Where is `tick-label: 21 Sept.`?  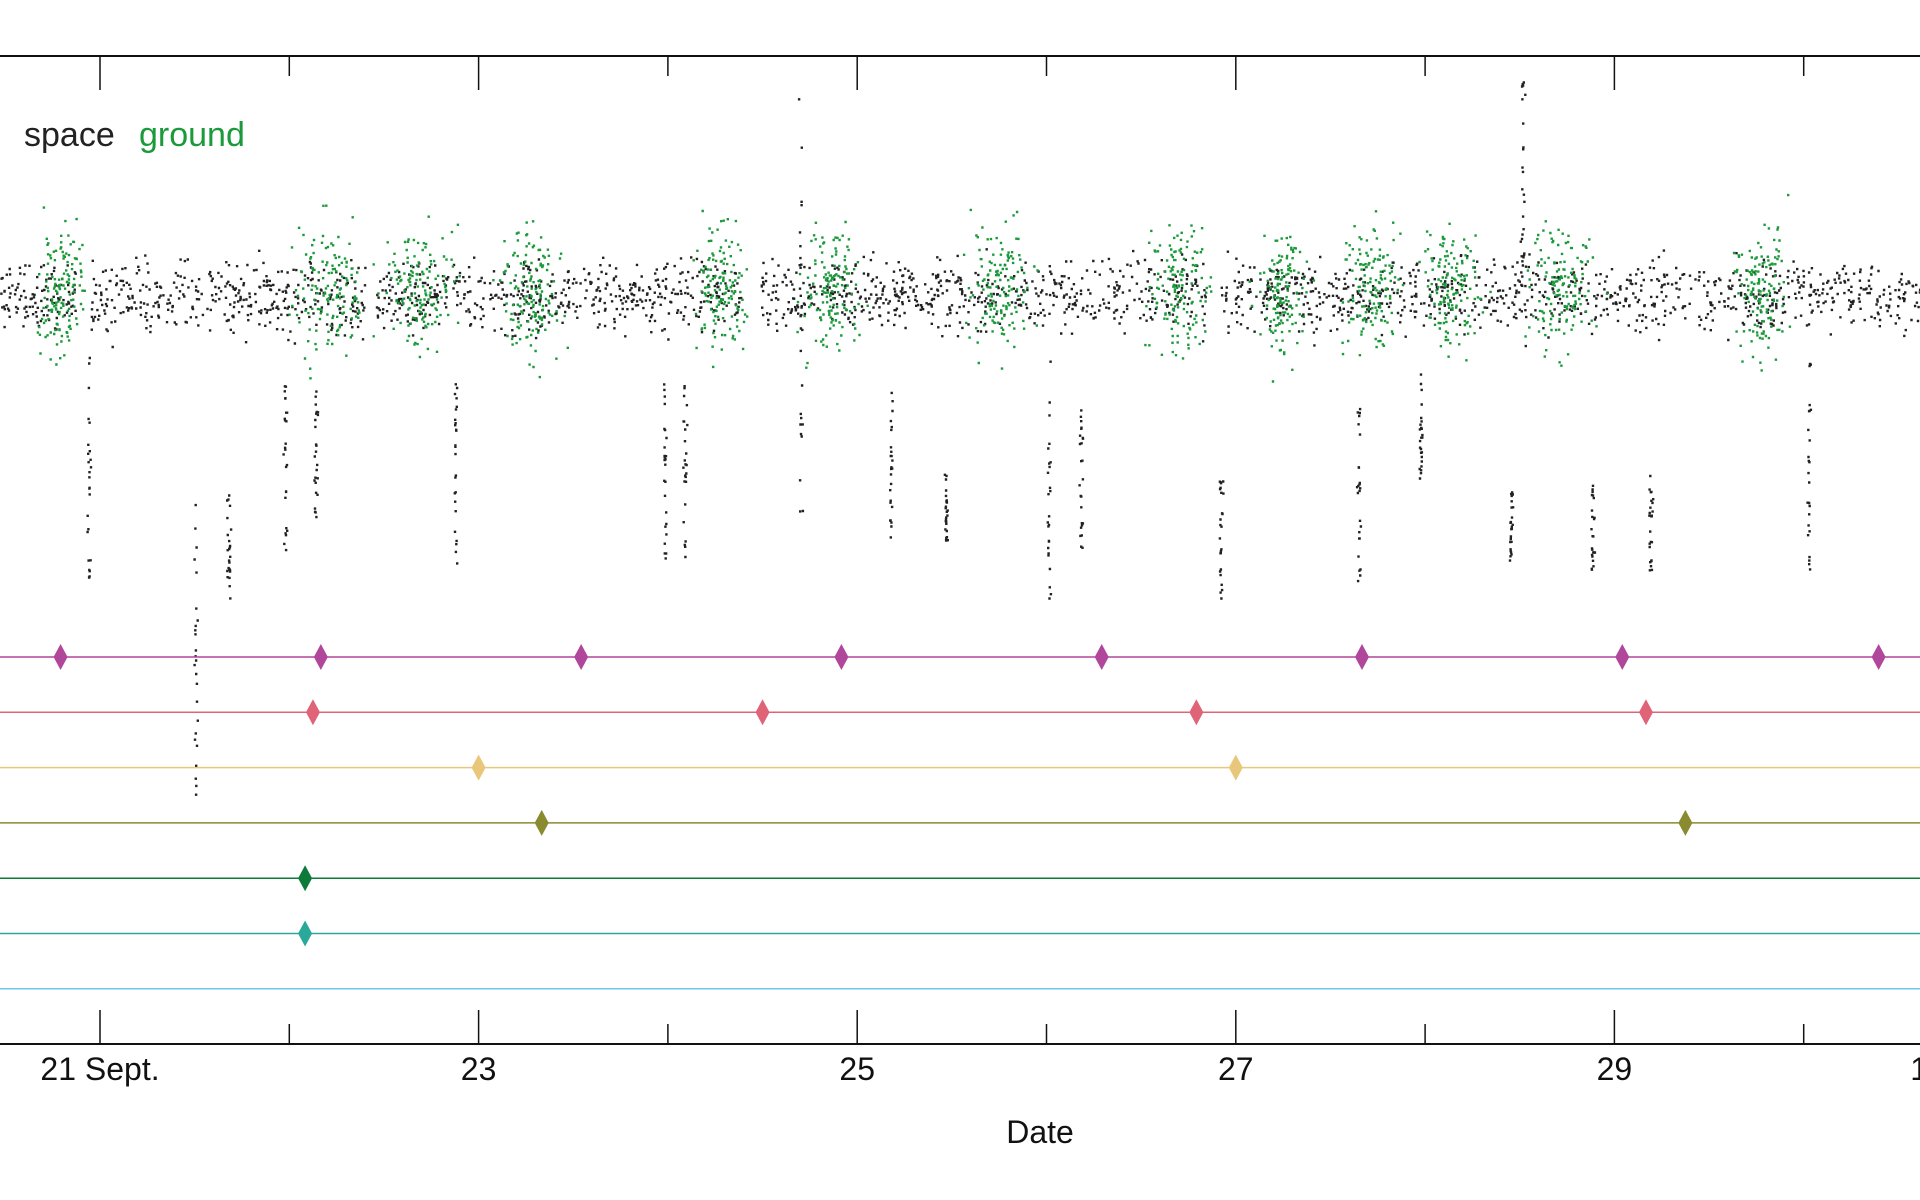 tick-label: 21 Sept. is located at coordinates (99, 1069).